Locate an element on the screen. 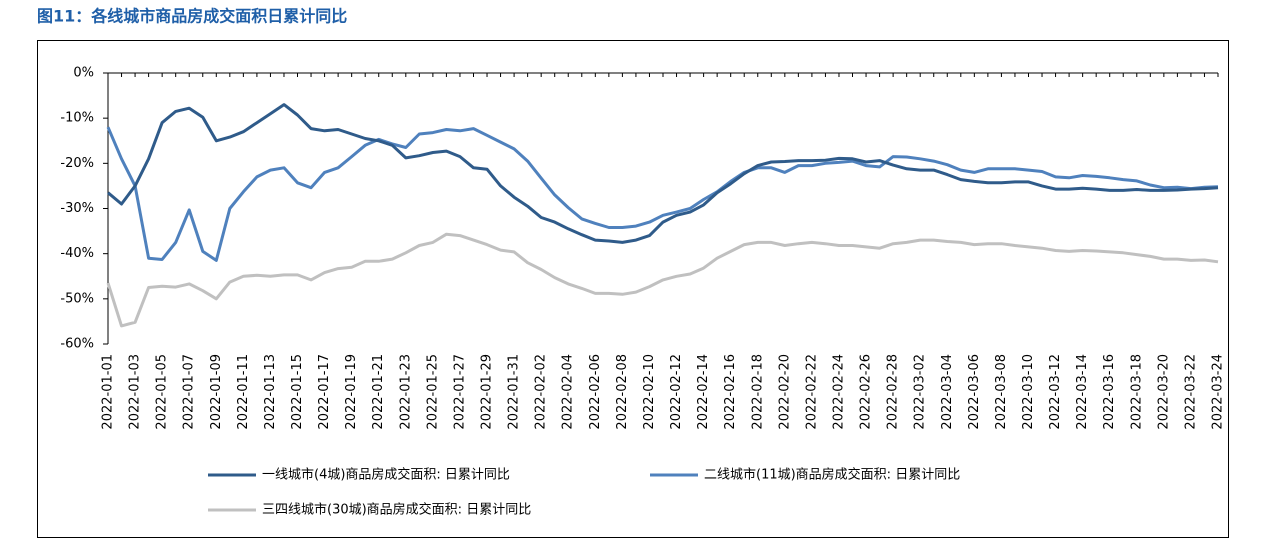  x-tick-label: 2022-01-09 is located at coordinates (216, 392).